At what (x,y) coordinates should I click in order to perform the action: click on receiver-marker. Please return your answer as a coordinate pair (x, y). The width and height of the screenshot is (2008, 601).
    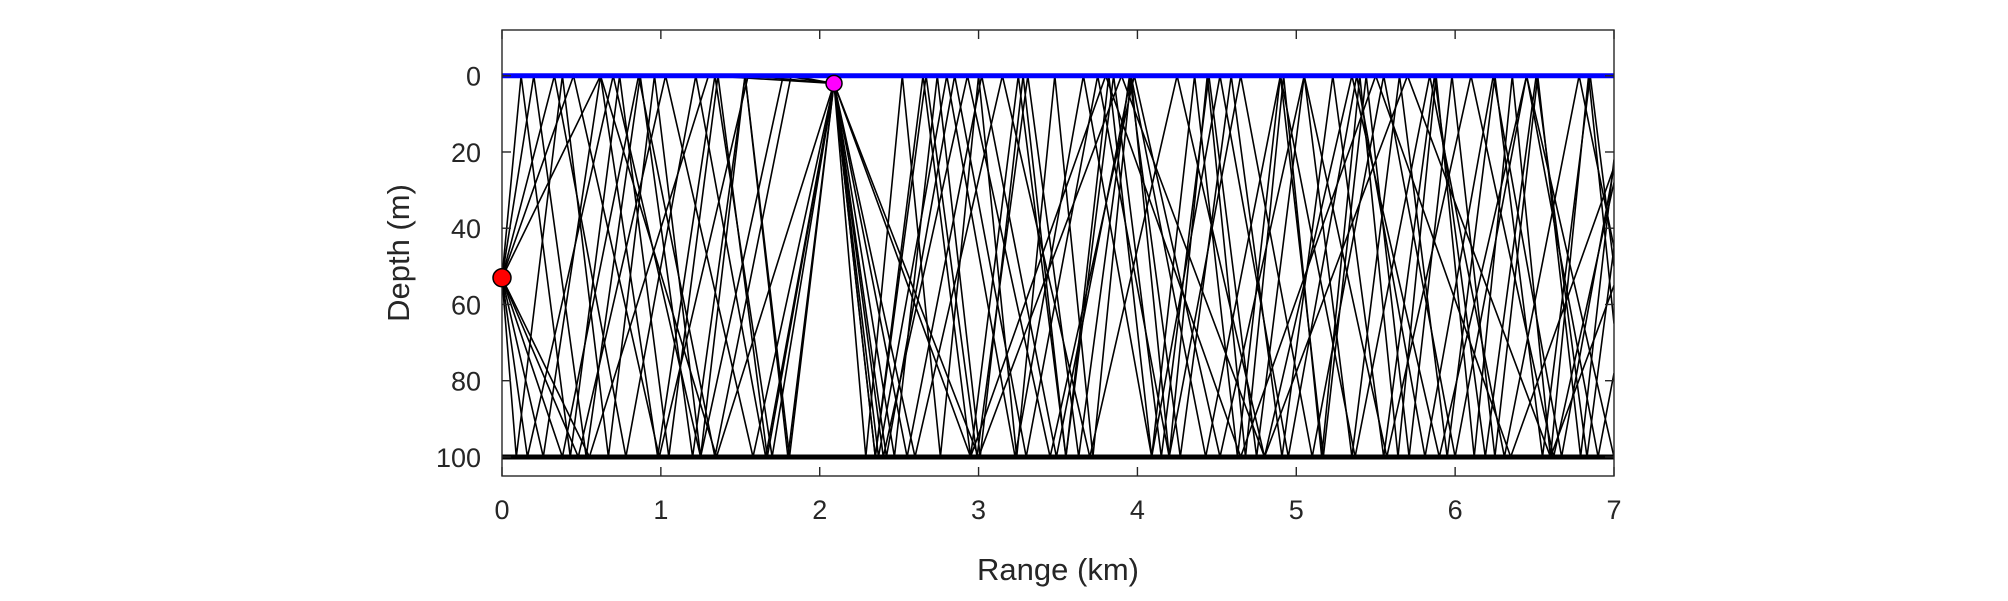
    Looking at the image, I should click on (834, 83).